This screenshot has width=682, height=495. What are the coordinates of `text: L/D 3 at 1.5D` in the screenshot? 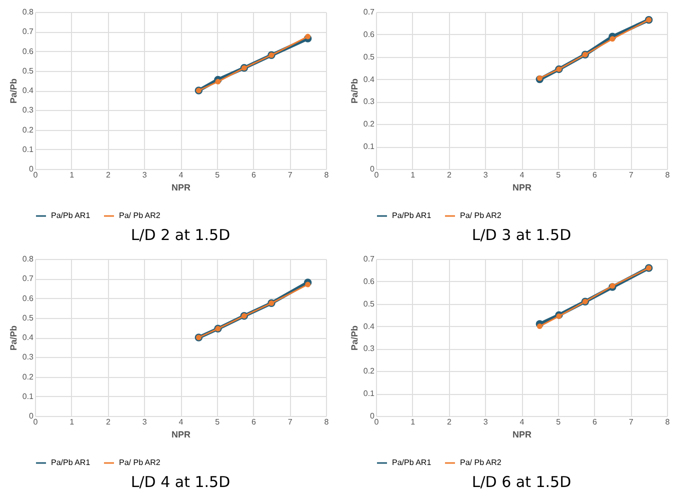 It's located at (522, 235).